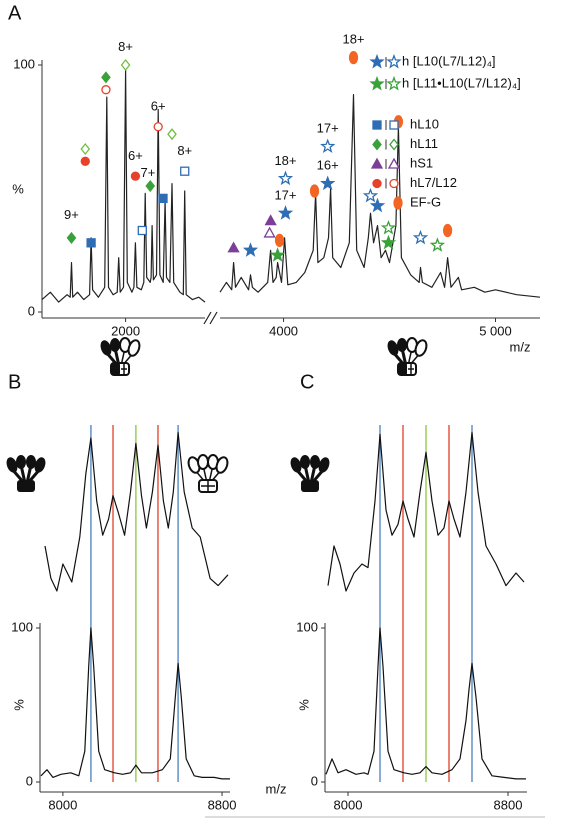  Describe the element at coordinates (307, 382) in the screenshot. I see `panel-label: C` at that location.